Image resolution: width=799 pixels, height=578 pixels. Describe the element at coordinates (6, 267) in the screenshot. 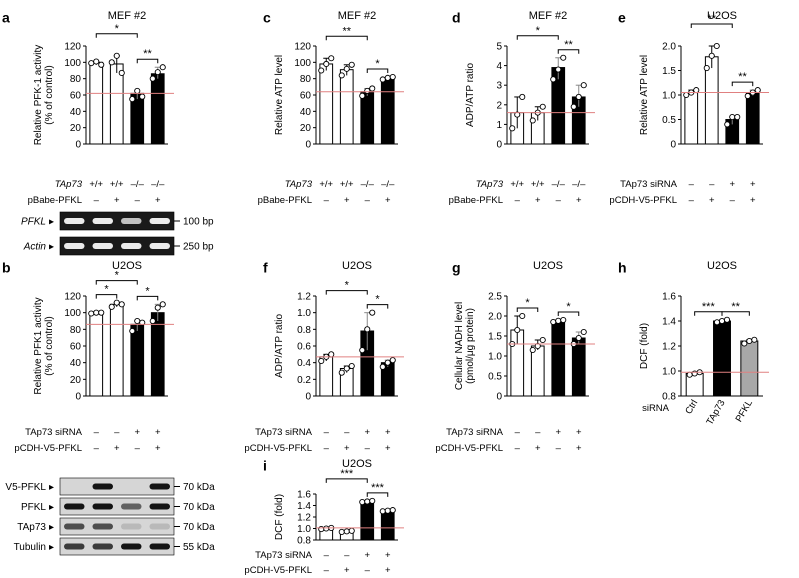

I see `panel-letter: b` at that location.